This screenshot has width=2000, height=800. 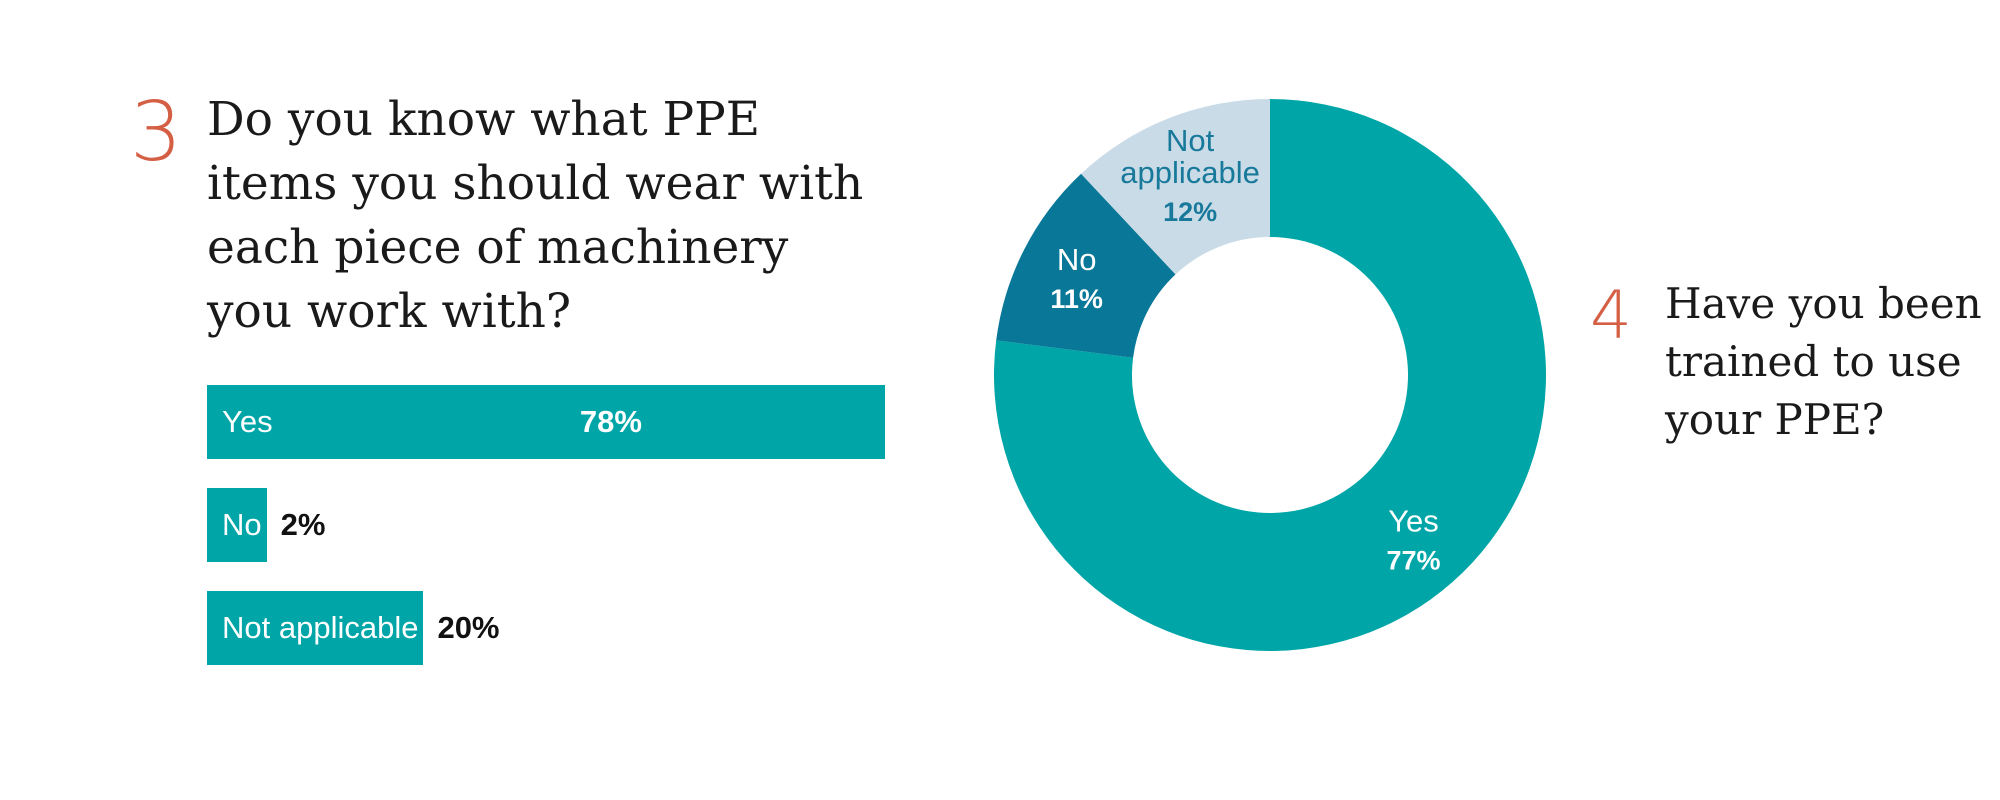 What do you see at coordinates (468, 627) in the screenshot?
I see `bar-value-label: 20%` at bounding box center [468, 627].